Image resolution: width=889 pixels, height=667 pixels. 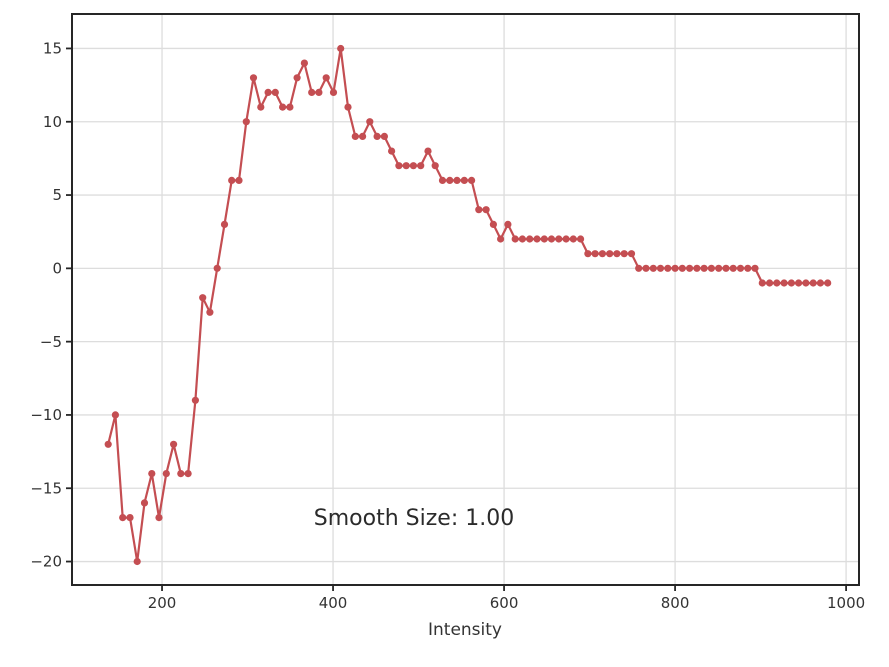 I want to click on y-tick-label: 0, so click(x=57, y=269).